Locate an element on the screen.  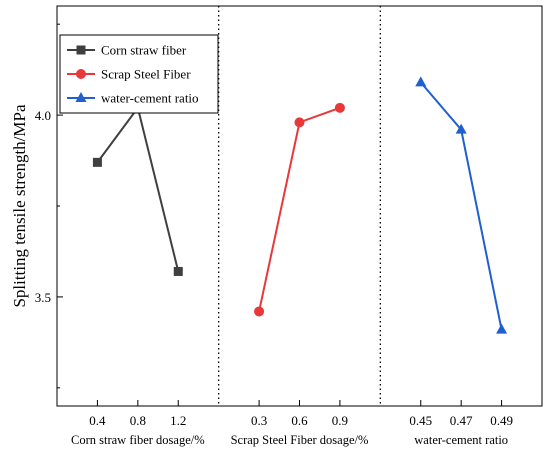
x-group-title: water-cement ratio is located at coordinates (461, 440).